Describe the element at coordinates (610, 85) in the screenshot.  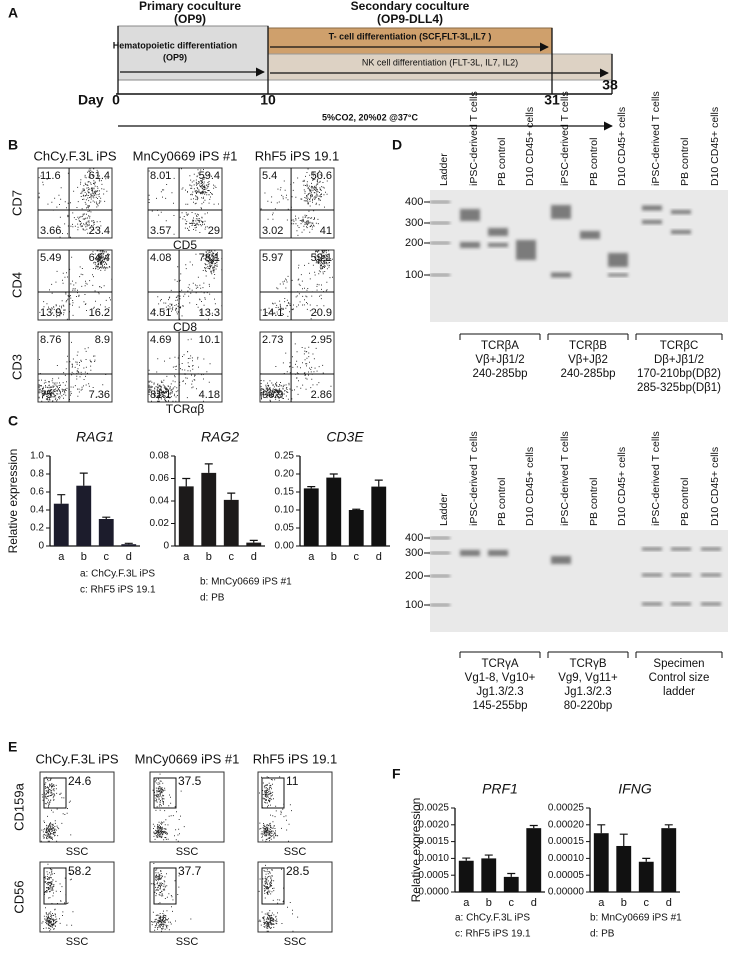
I see `day: 38` at that location.